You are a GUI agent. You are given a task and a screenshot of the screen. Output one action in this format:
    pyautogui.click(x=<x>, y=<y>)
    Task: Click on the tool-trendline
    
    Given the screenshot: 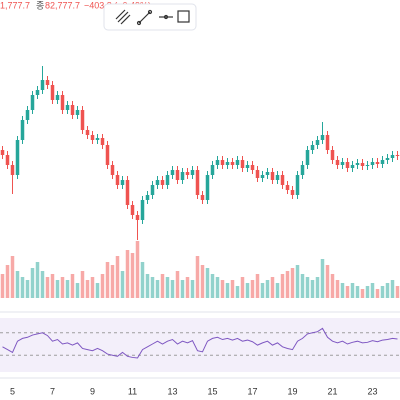 What is the action you would take?
    pyautogui.click(x=144, y=17)
    